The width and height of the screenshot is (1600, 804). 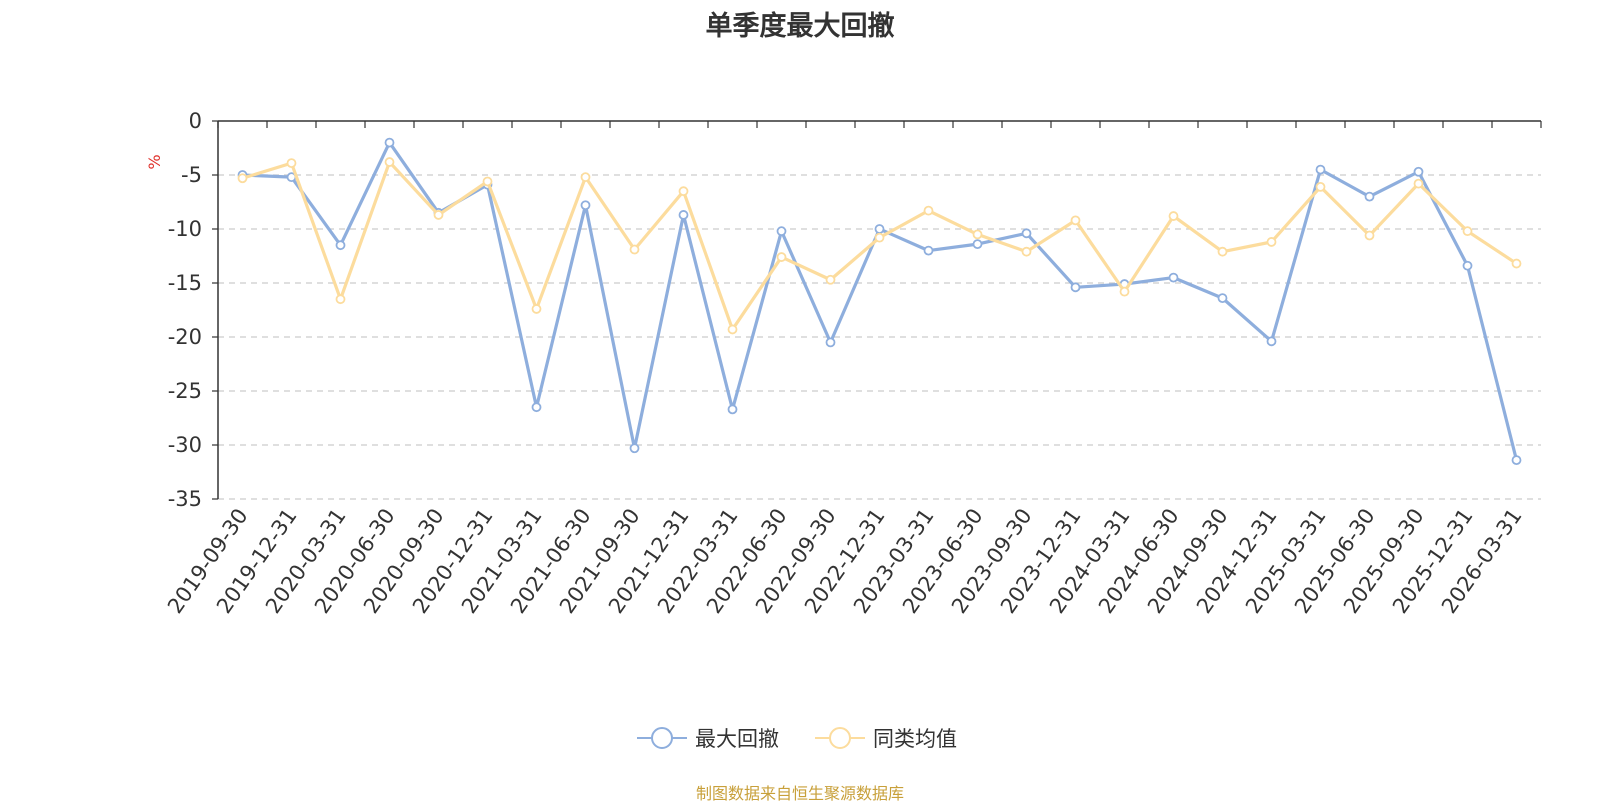 I want to click on y-tick-label: -10, so click(x=185, y=229).